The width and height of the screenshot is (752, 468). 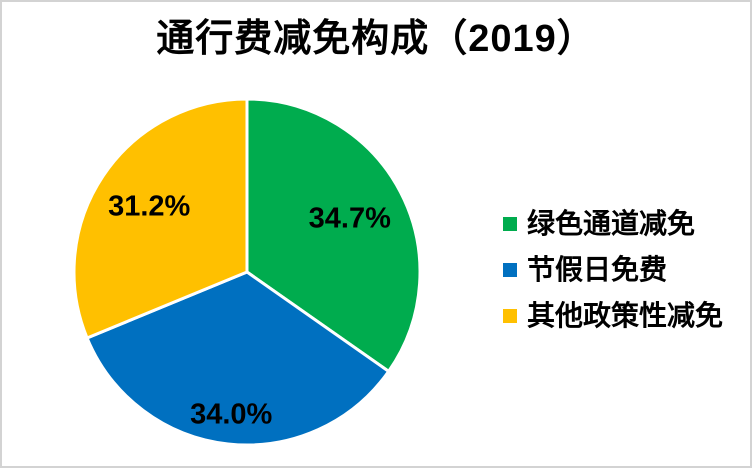 What do you see at coordinates (625, 315) in the screenshot?
I see `legend-label: 其他政策性减免` at bounding box center [625, 315].